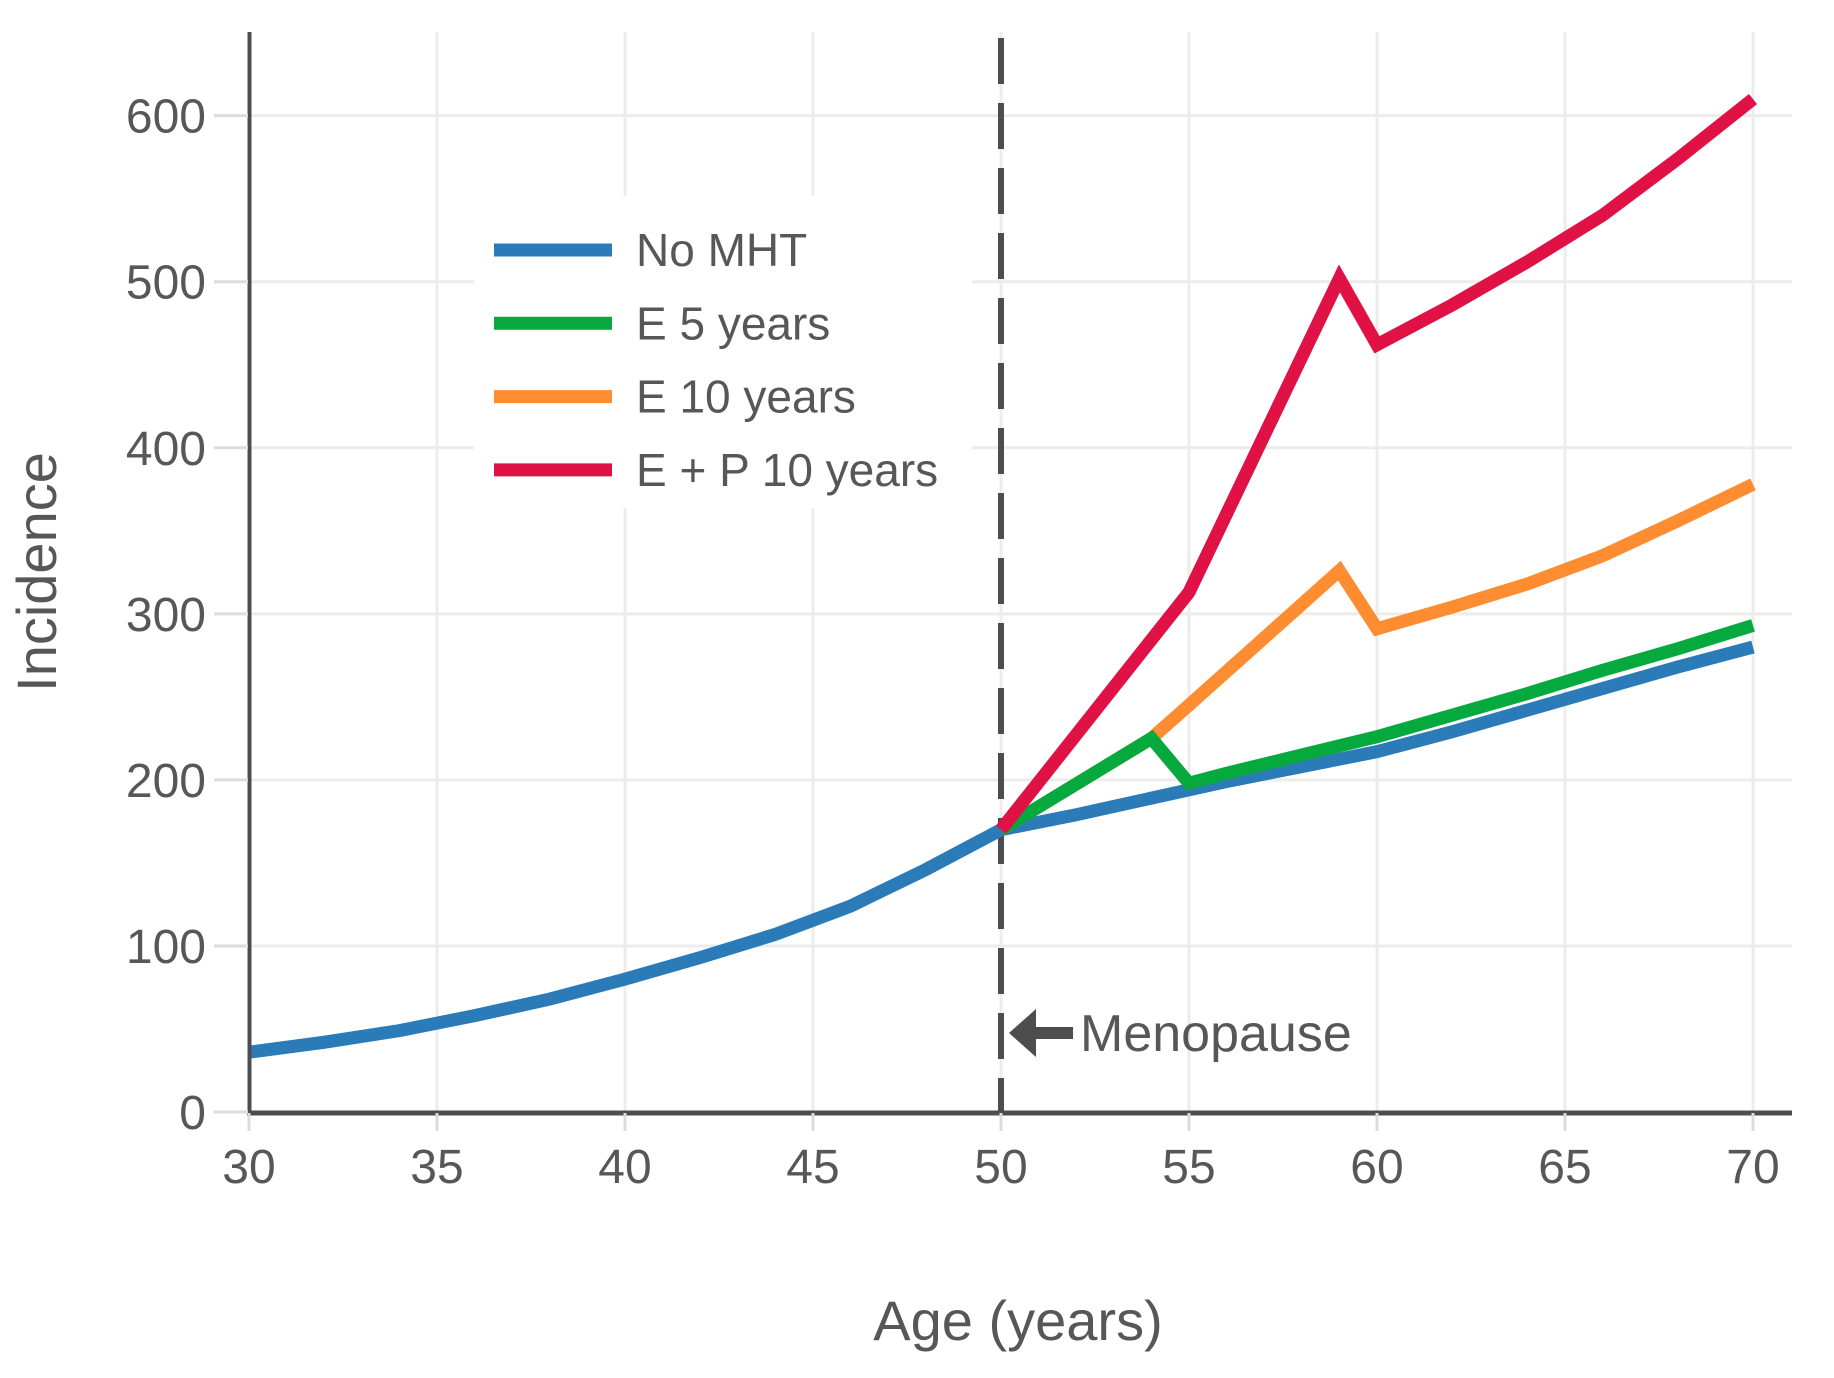 The width and height of the screenshot is (1834, 1378). I want to click on menopause-annotation-text: Menopause, so click(1216, 1034).